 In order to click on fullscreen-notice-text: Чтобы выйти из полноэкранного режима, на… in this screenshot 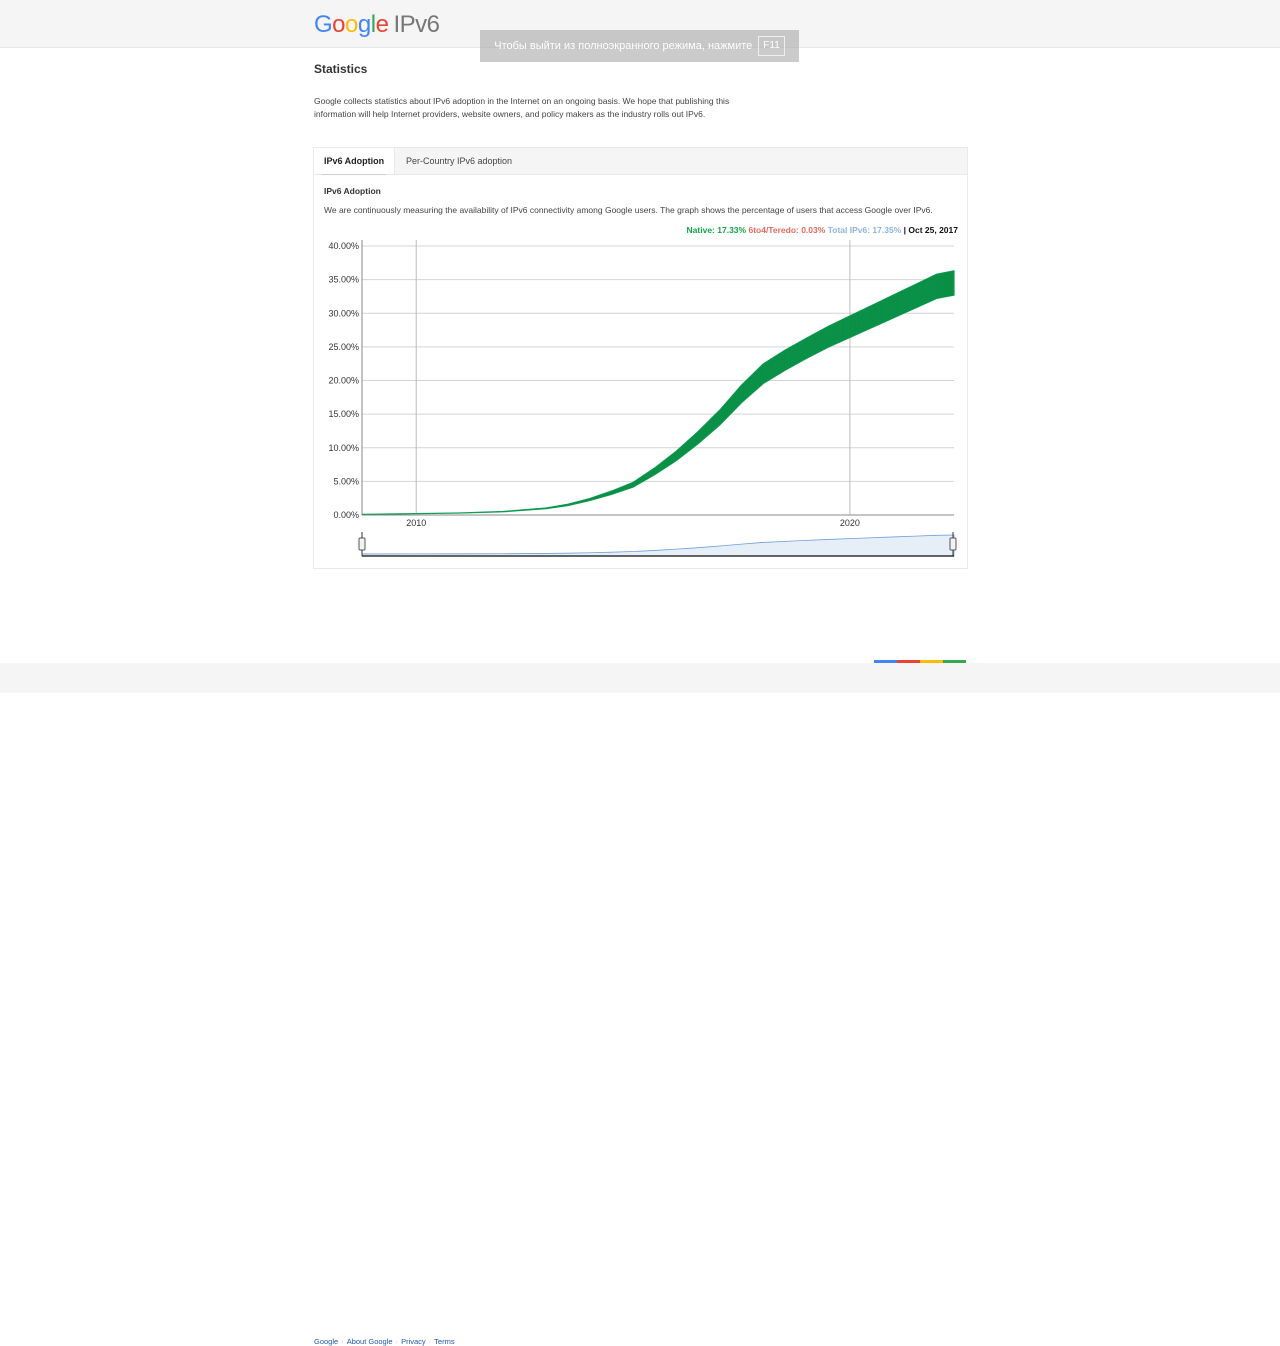, I will do `click(623, 46)`.